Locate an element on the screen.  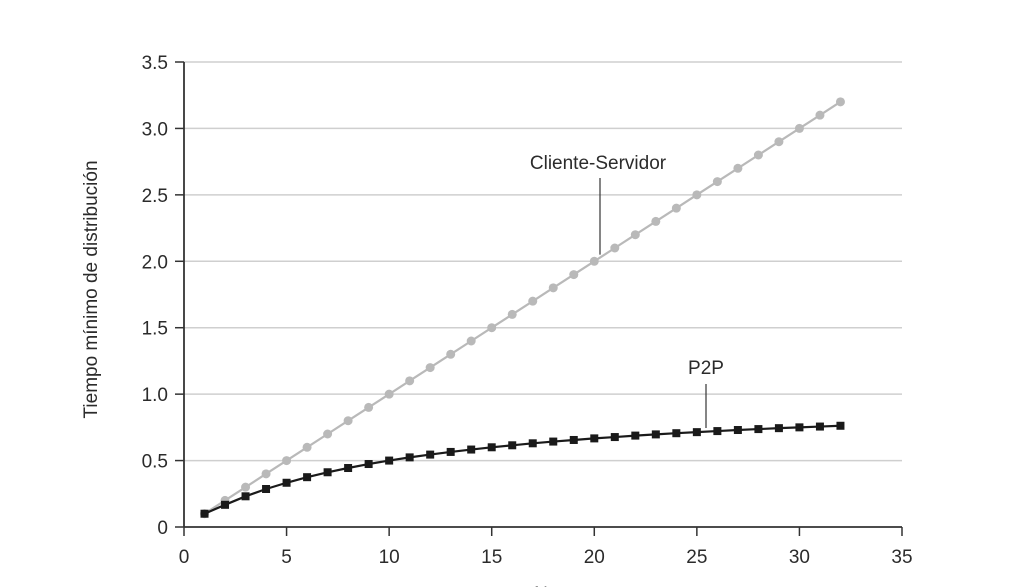
y-tick-label: 3.0 is located at coordinates (155, 129).